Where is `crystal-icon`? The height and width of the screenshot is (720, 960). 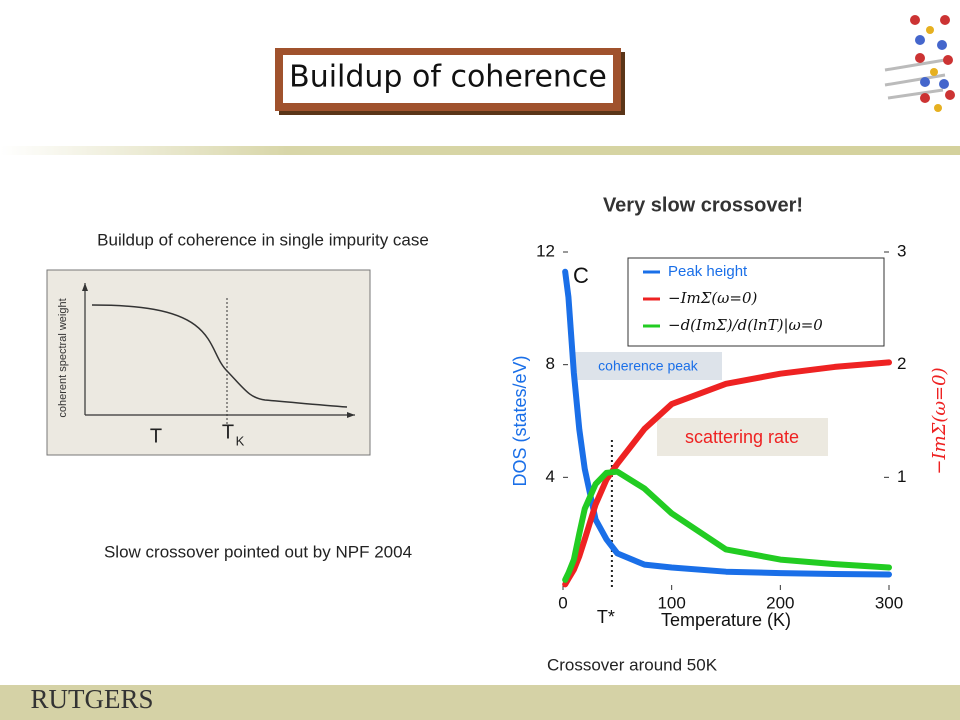
crystal-icon is located at coordinates (919, 63).